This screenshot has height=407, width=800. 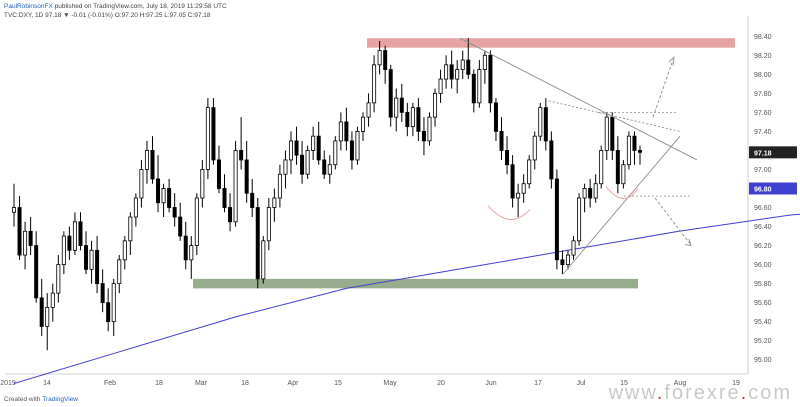 What do you see at coordinates (773, 188) in the screenshot?
I see `ma-price-tag` at bounding box center [773, 188].